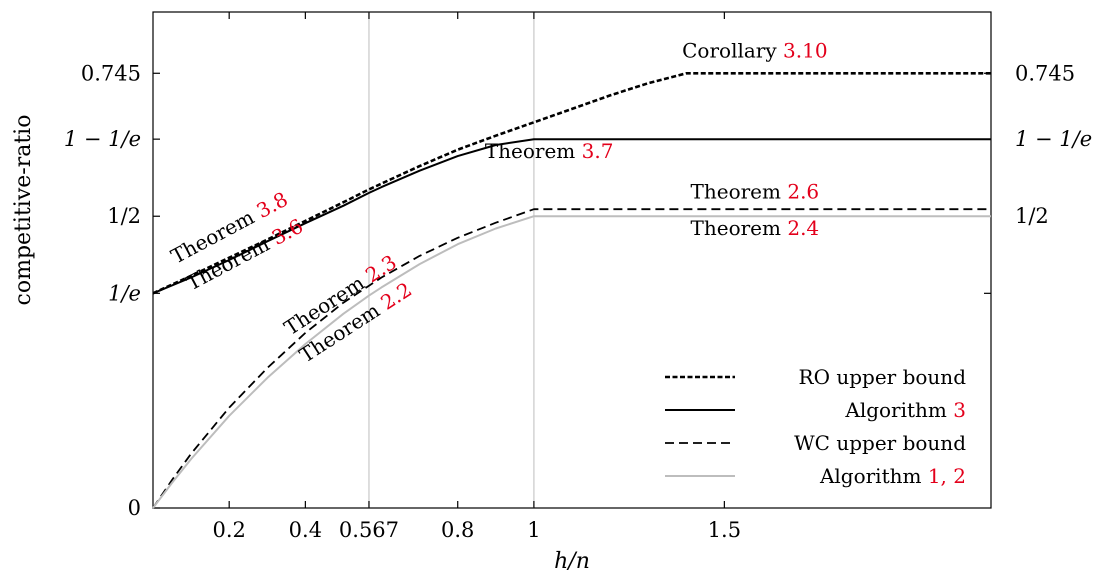 Image resolution: width=1110 pixels, height=580 pixels. What do you see at coordinates (1032, 216) in the screenshot?
I see `y-tick-label-right: 1/2` at bounding box center [1032, 216].